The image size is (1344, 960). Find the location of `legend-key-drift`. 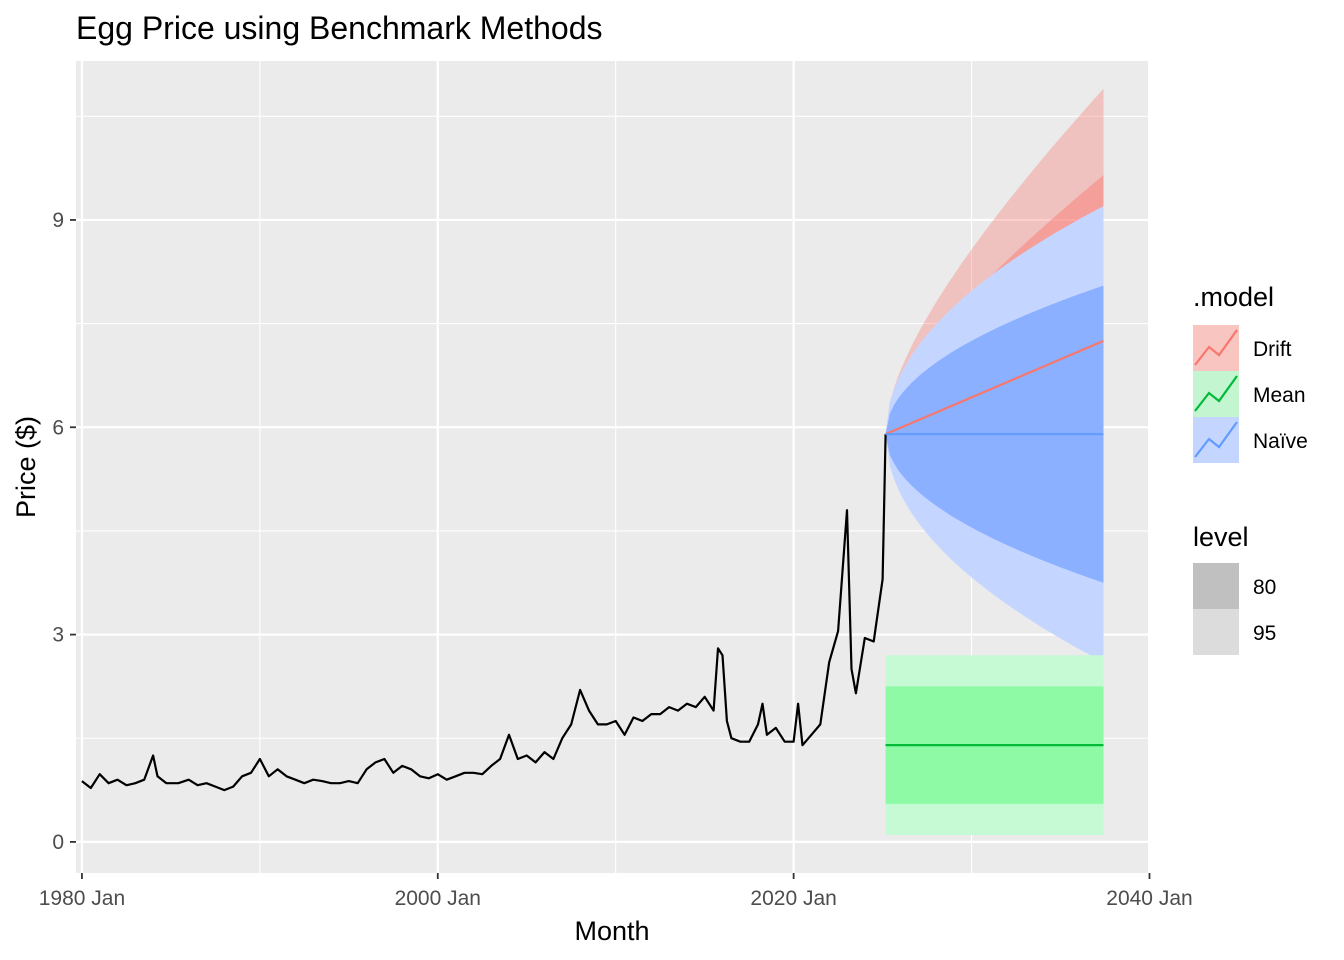

legend-key-drift is located at coordinates (1216, 348).